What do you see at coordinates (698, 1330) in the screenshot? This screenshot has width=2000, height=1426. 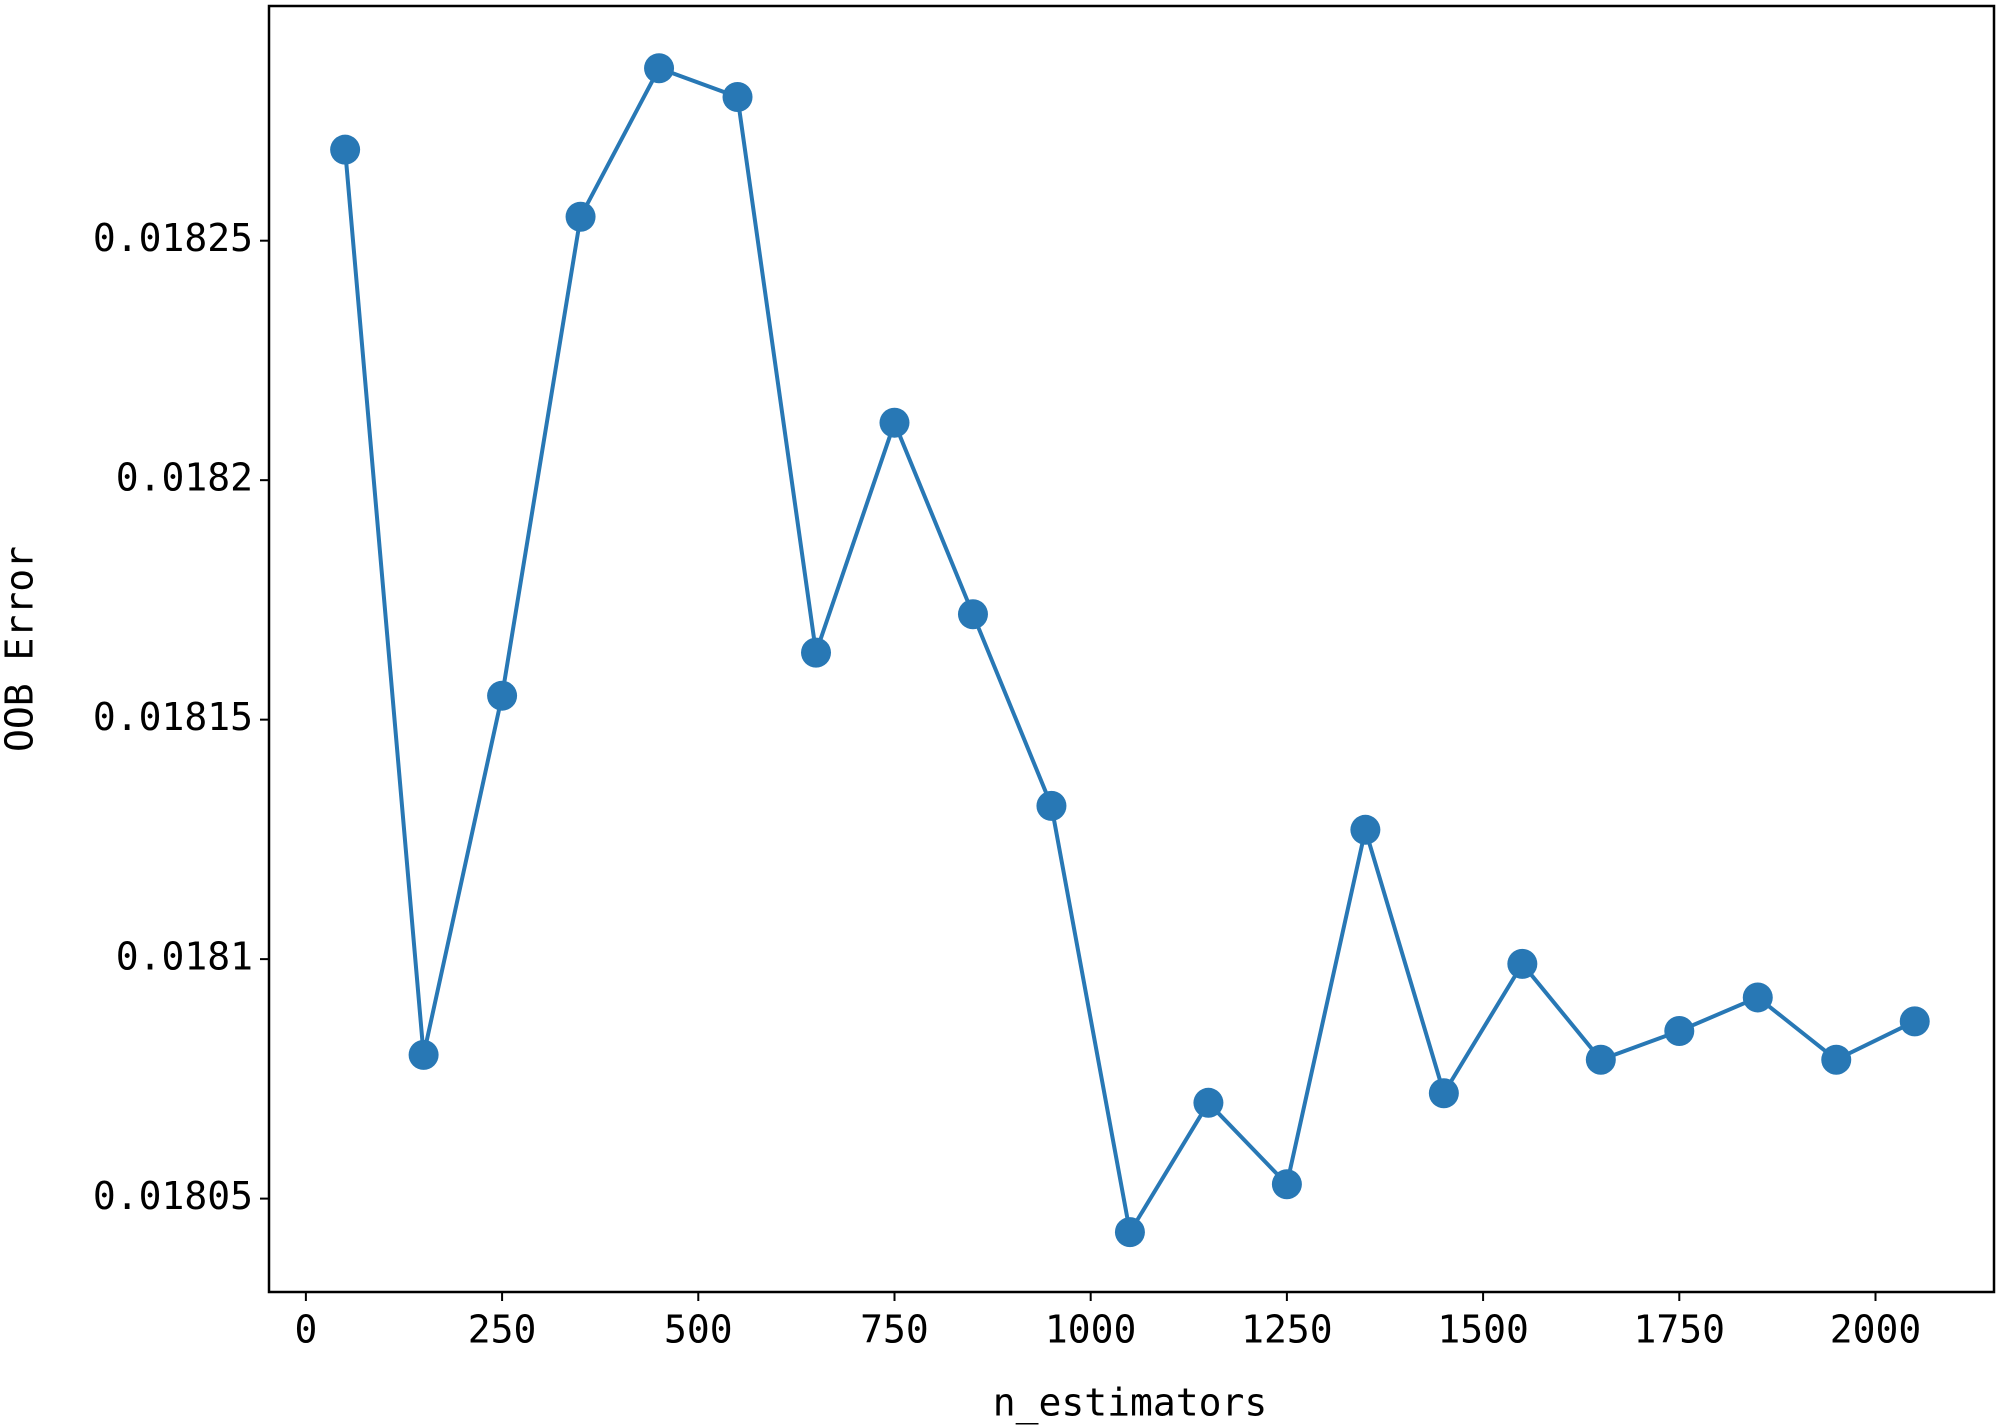 I see `x-tick-label: 500` at bounding box center [698, 1330].